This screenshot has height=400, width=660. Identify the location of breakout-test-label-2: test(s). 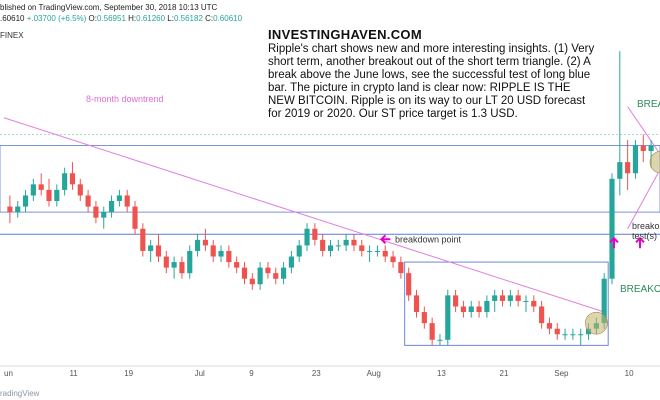
(644, 236).